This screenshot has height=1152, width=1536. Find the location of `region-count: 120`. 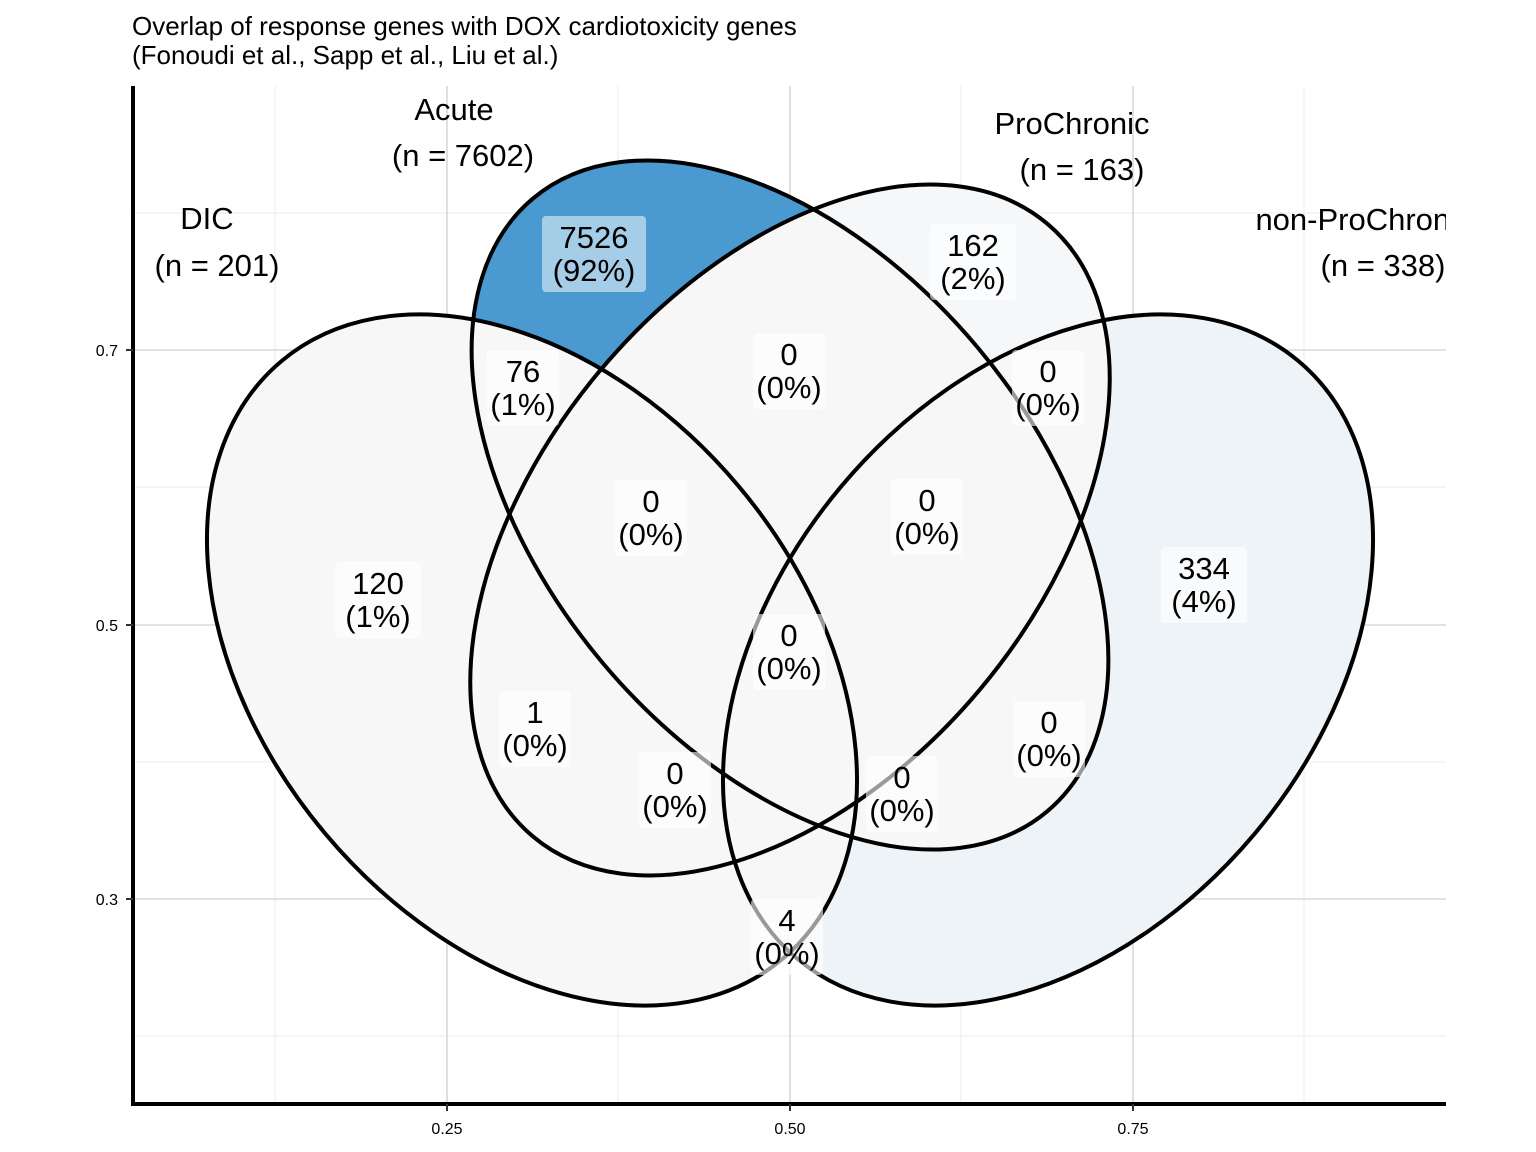

region-count: 120 is located at coordinates (378, 583).